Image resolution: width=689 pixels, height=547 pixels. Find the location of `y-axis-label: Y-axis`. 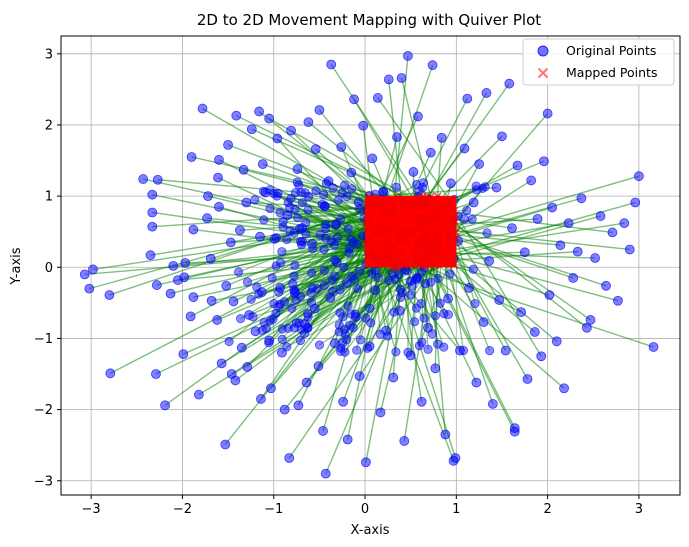

y-axis-label: Y-axis is located at coordinates (16, 266).